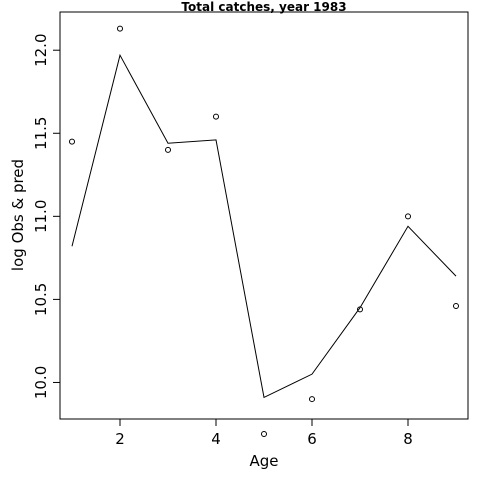 This screenshot has height=480, width=480. Describe the element at coordinates (312, 439) in the screenshot. I see `x-tick-label: 6` at that location.